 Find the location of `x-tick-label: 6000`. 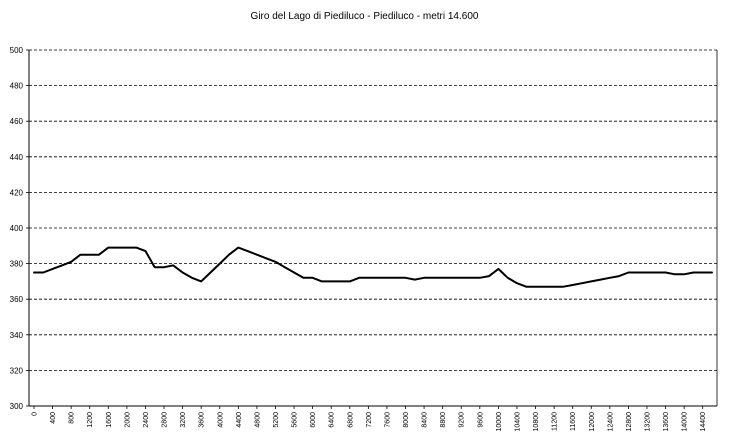

x-tick-label: 6000 is located at coordinates (313, 420).